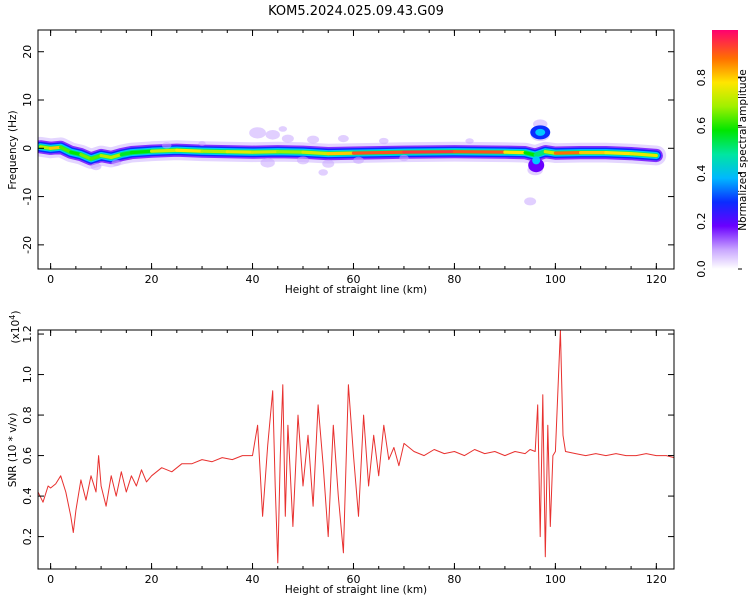  I want to click on spec-y-tick-label: 20, so click(27, 52).